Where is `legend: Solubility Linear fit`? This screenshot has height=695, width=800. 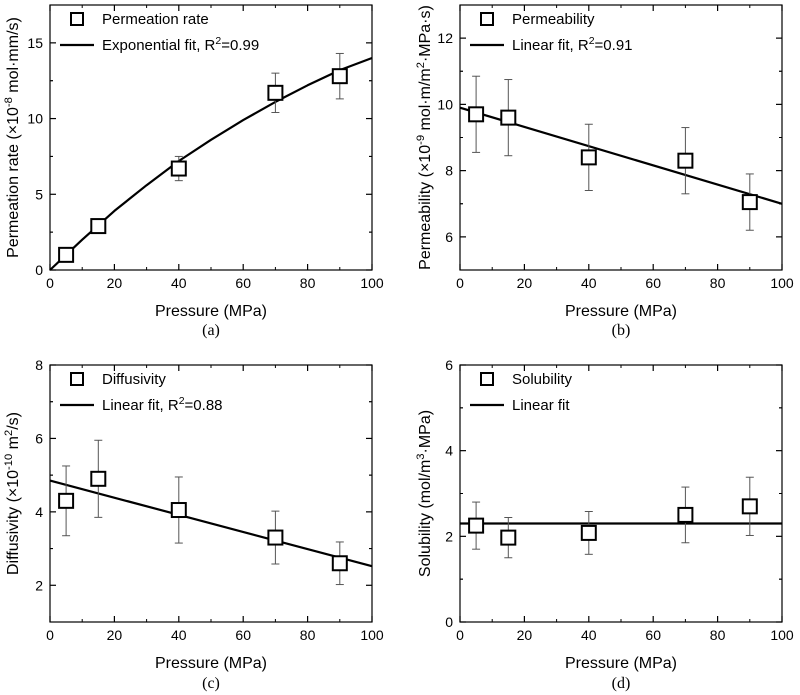
legend: Solubility Linear fit is located at coordinates (521, 392).